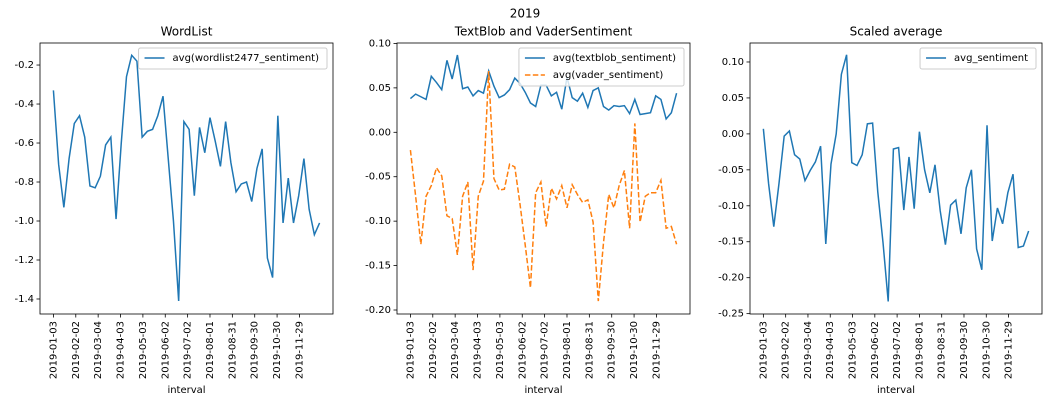 Image resolution: width=1050 pixels, height=401 pixels. Describe the element at coordinates (24, 299) in the screenshot. I see `y-tick-label: -1.4` at that location.